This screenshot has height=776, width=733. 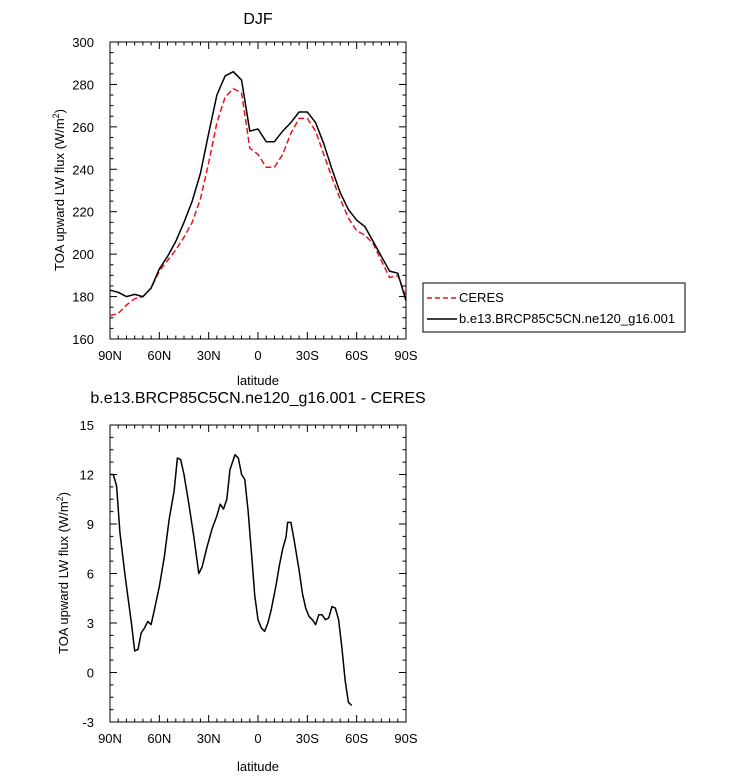 What do you see at coordinates (83, 169) in the screenshot?
I see `top-y-tick-label: 240` at bounding box center [83, 169].